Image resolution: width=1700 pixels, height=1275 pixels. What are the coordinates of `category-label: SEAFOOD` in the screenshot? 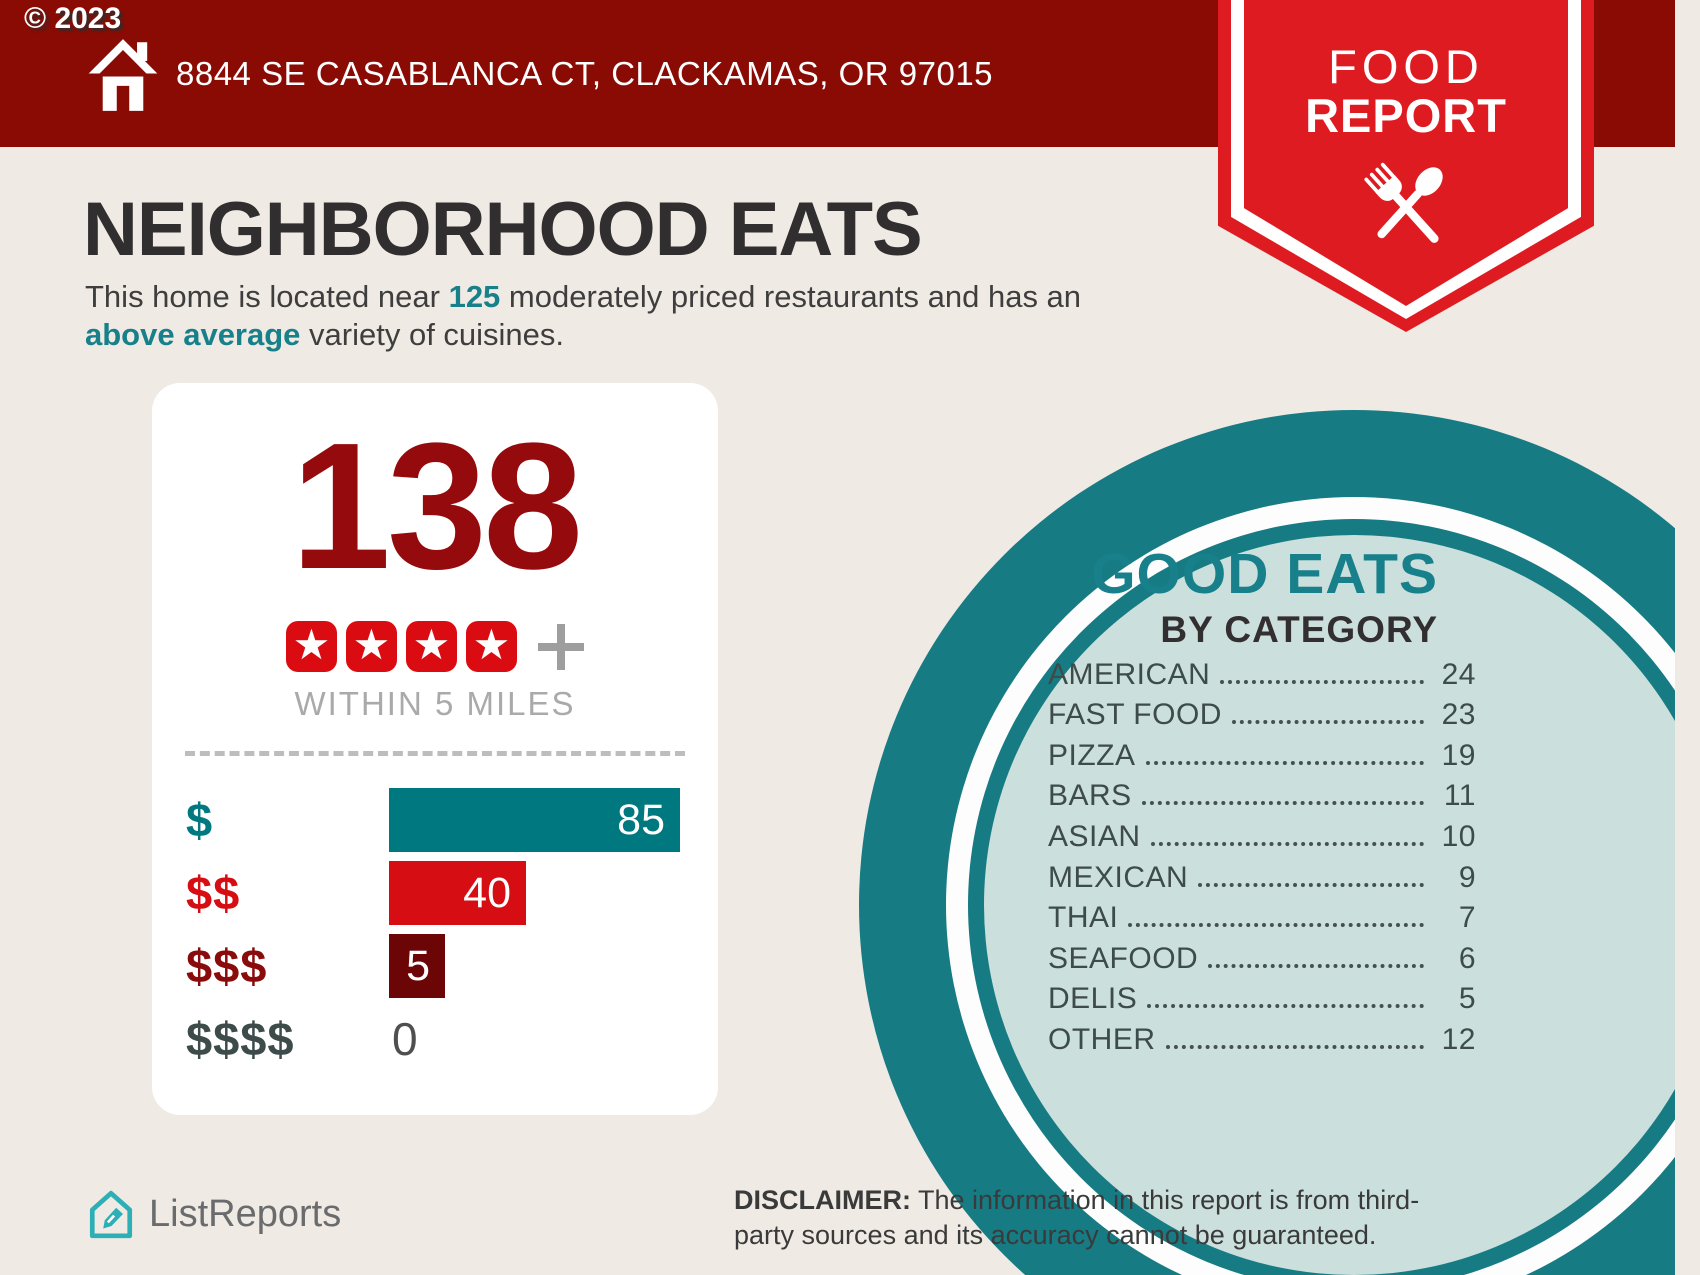 It's located at (1123, 958).